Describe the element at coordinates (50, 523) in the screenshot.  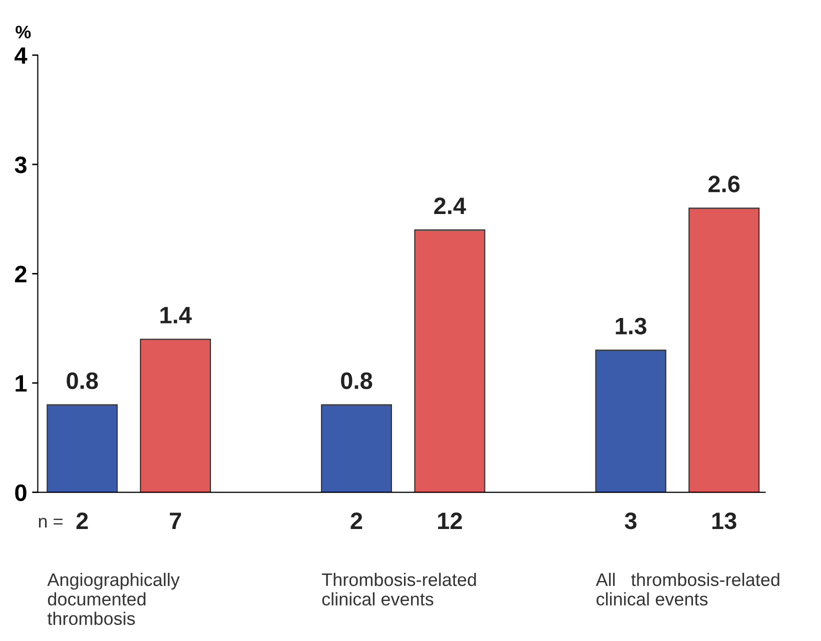
I see `text: n =` at that location.